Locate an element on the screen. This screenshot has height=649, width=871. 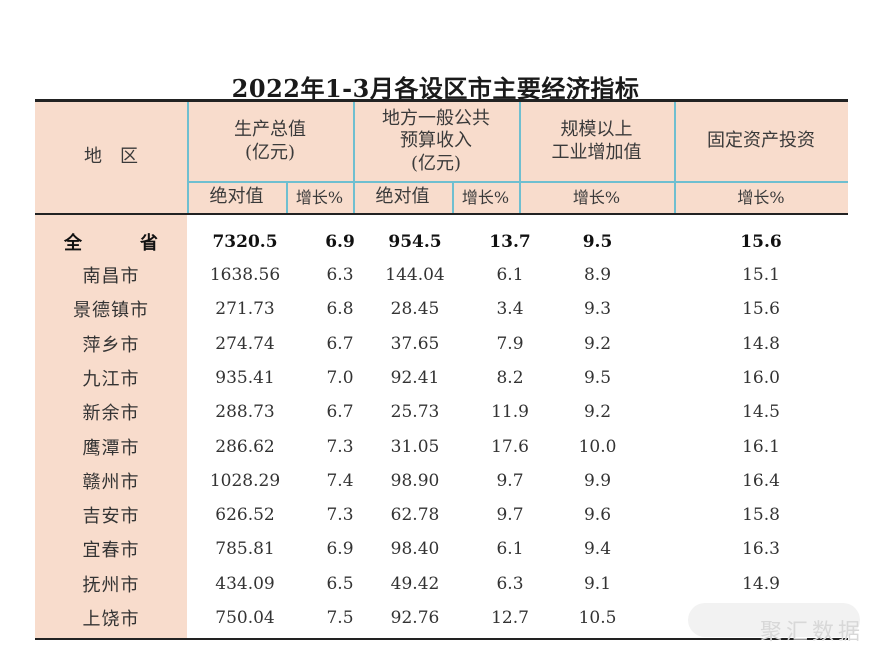
header-industry-growth: 增长% is located at coordinates (596, 197).